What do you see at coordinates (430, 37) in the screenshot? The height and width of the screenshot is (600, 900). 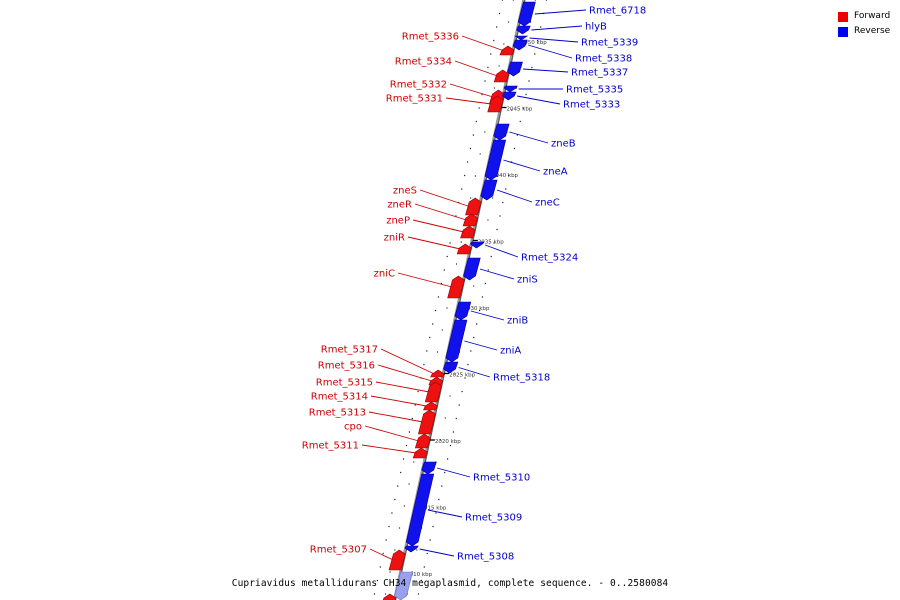 I see `gene-rmet-5336-label: Rmet_5336` at bounding box center [430, 37].